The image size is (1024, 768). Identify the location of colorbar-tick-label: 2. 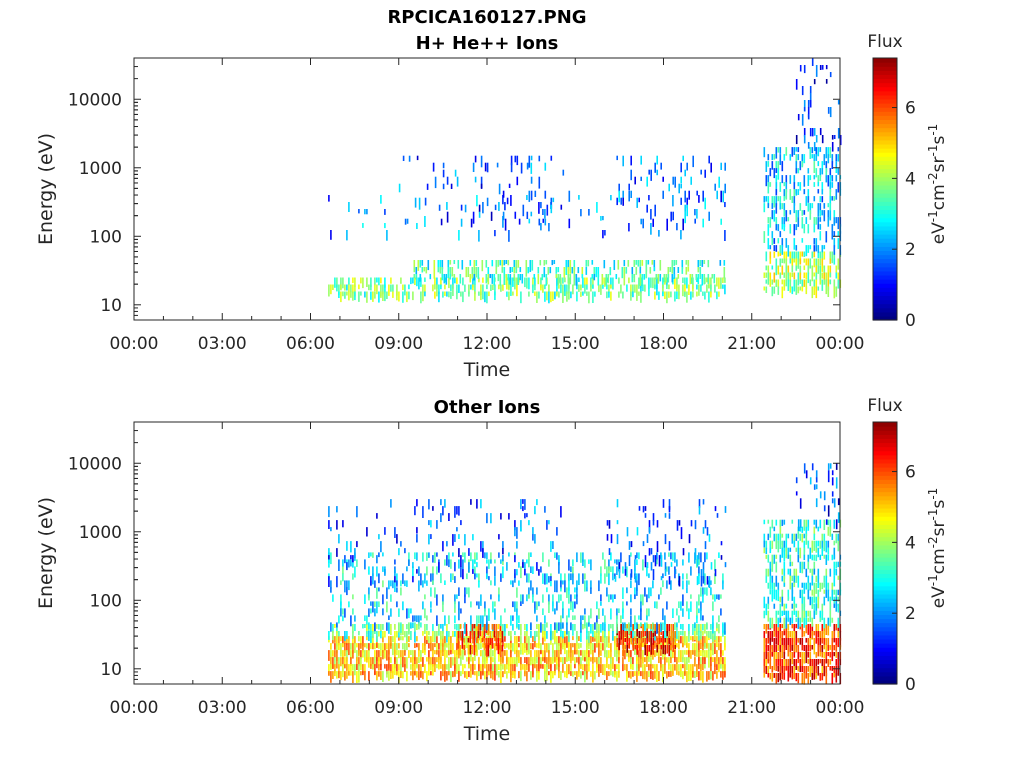
(910, 614).